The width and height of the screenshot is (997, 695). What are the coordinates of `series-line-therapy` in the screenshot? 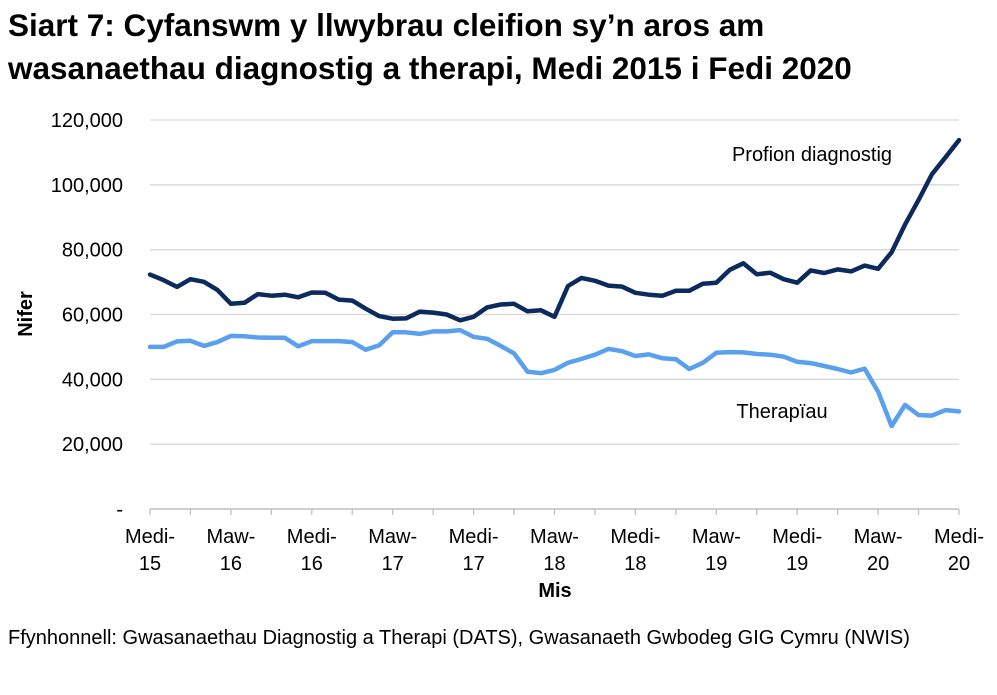 It's located at (554, 378).